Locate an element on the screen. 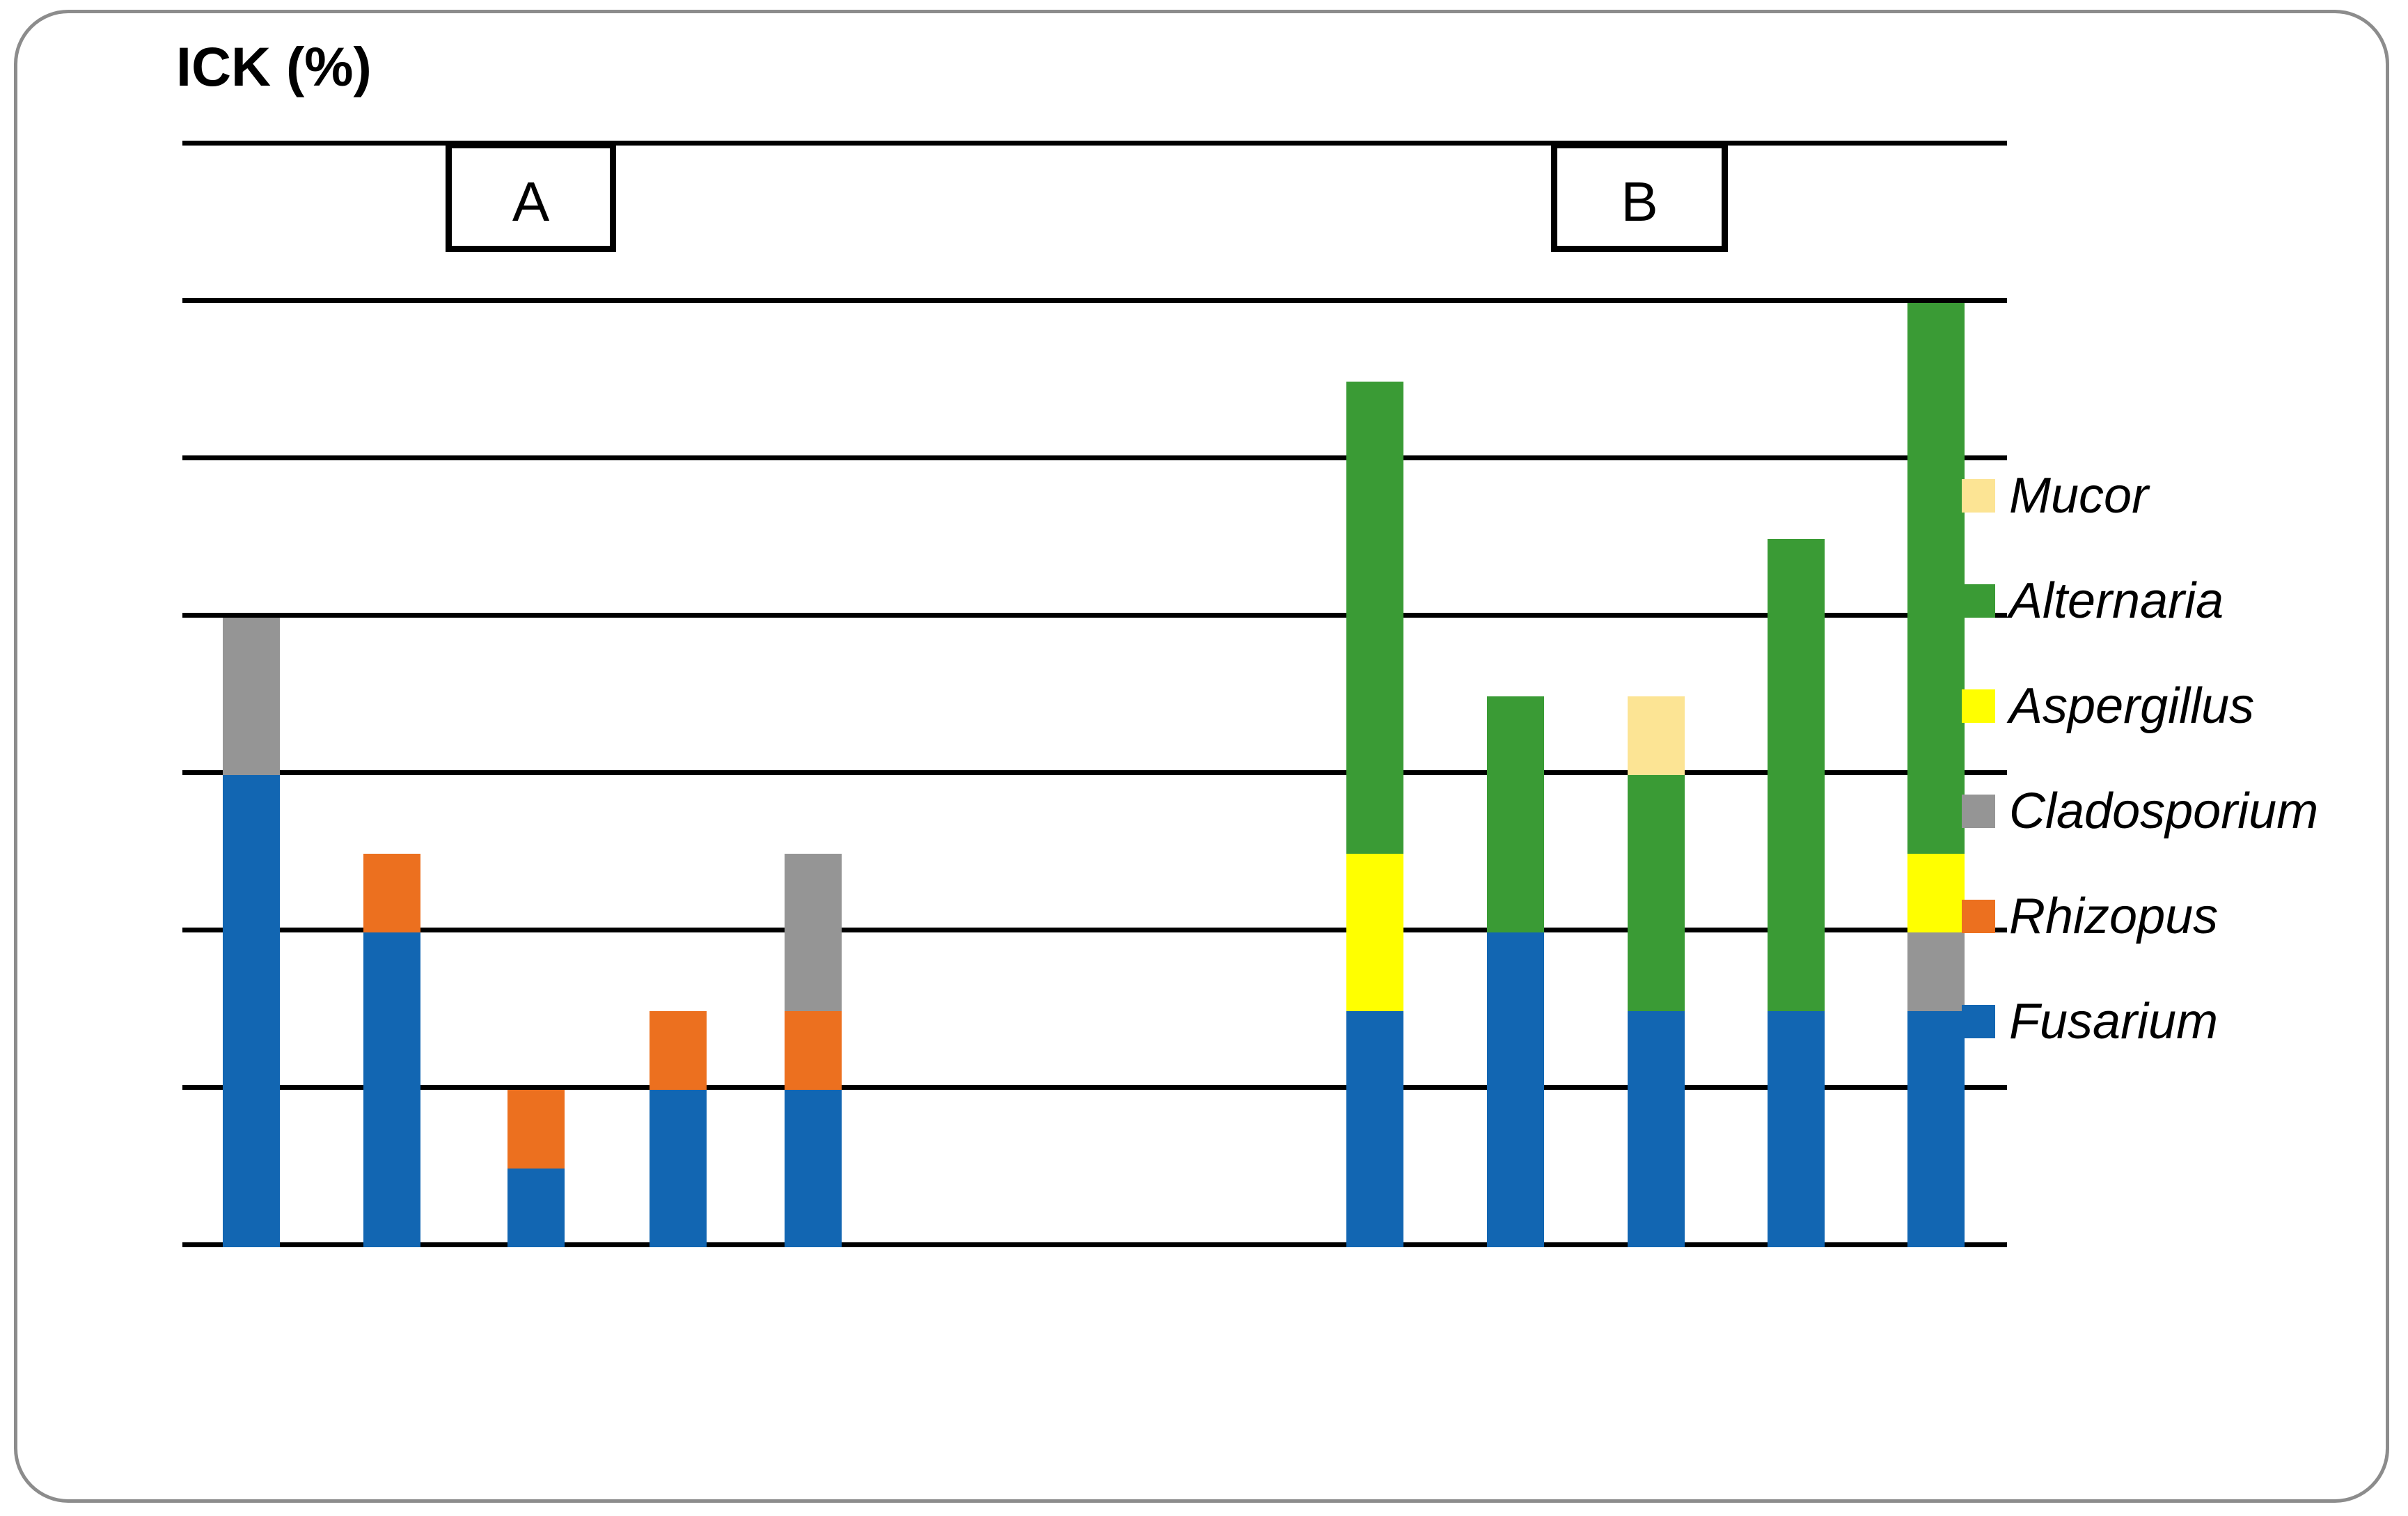 This screenshot has width=2408, height=1516. legend-swatch-mucor is located at coordinates (1978, 496).